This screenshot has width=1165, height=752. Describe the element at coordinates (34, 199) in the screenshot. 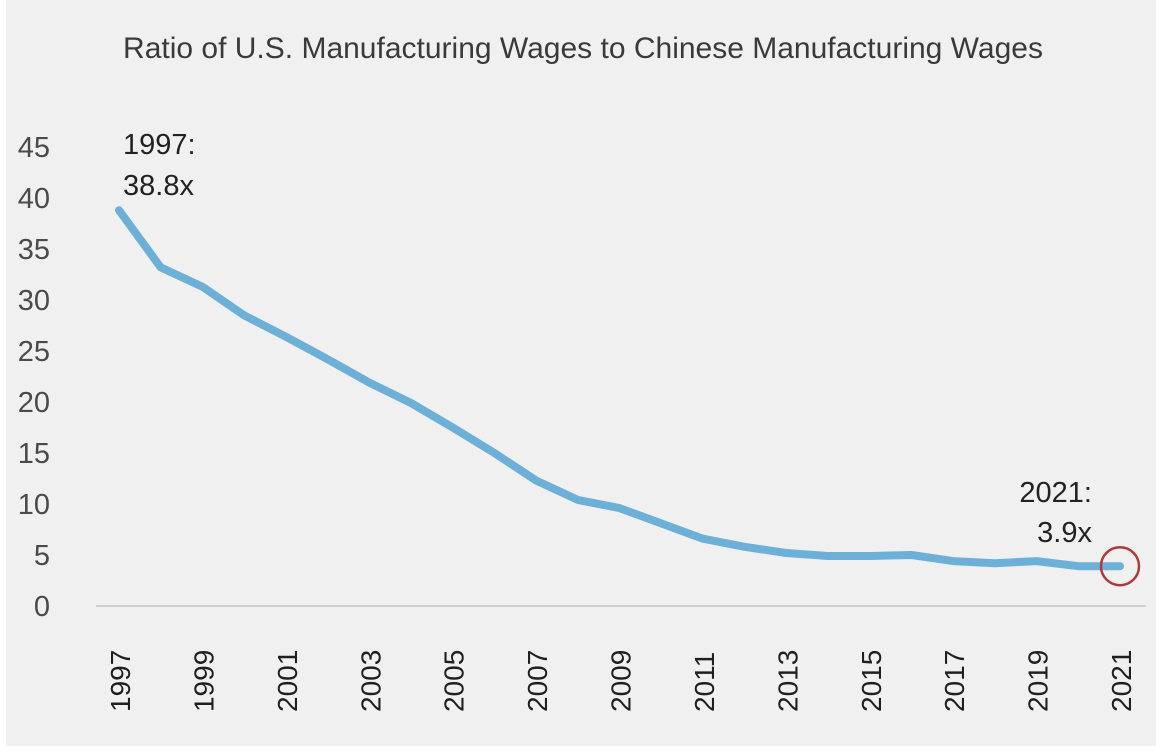

I see `y-tick-label: 40` at that location.